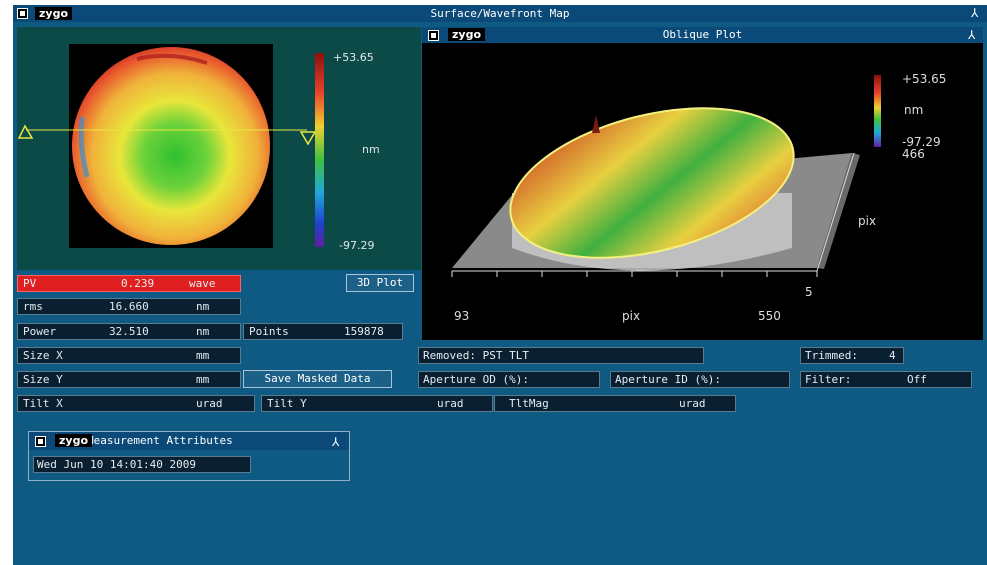 The width and height of the screenshot is (987, 565). What do you see at coordinates (917, 379) in the screenshot?
I see `filter-value: Off` at bounding box center [917, 379].